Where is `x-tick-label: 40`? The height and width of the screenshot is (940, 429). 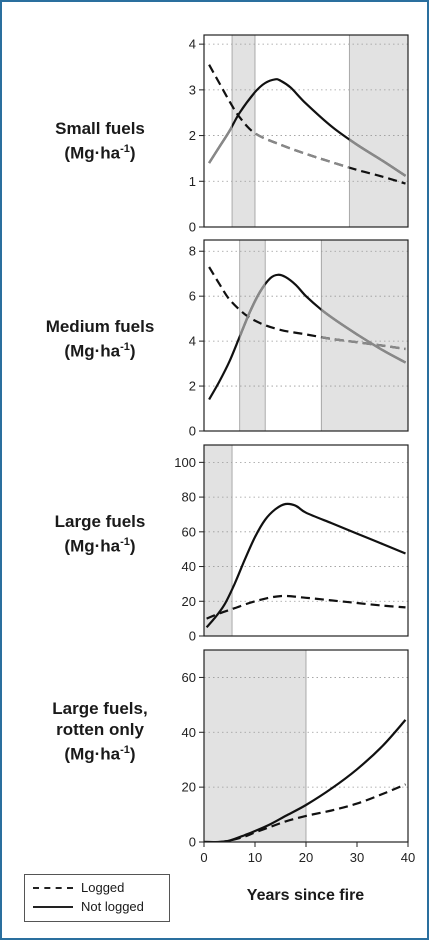
x-tick-label: 40 is located at coordinates (408, 857).